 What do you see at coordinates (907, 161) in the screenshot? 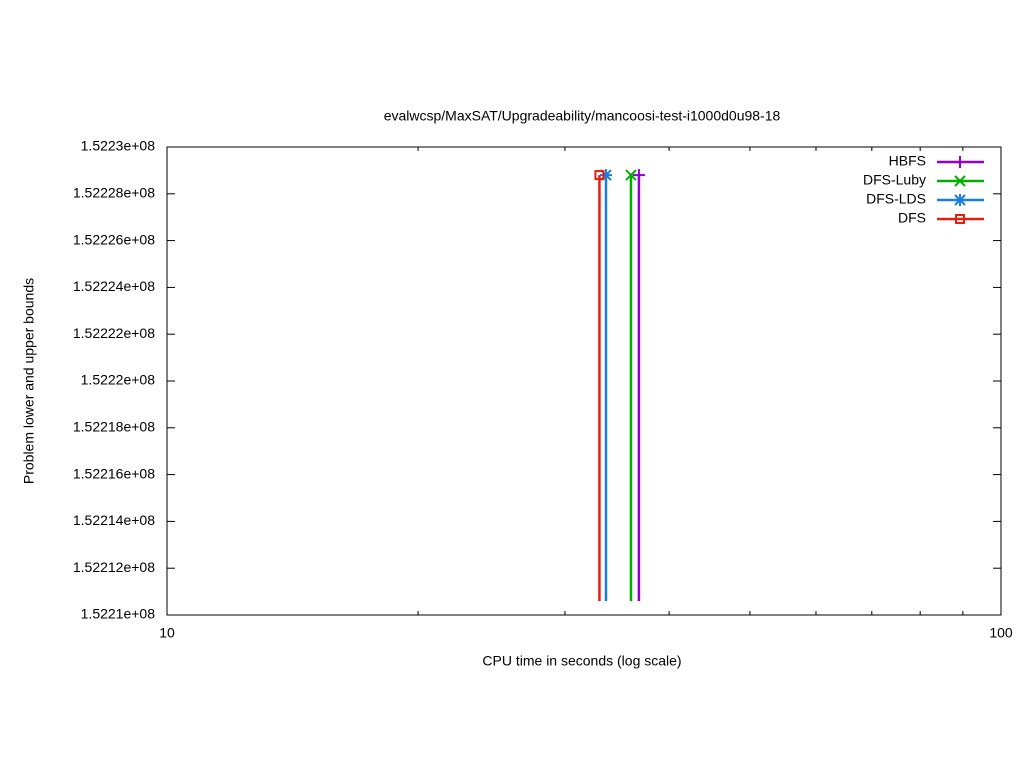
I see `legend-label: HBFS` at bounding box center [907, 161].